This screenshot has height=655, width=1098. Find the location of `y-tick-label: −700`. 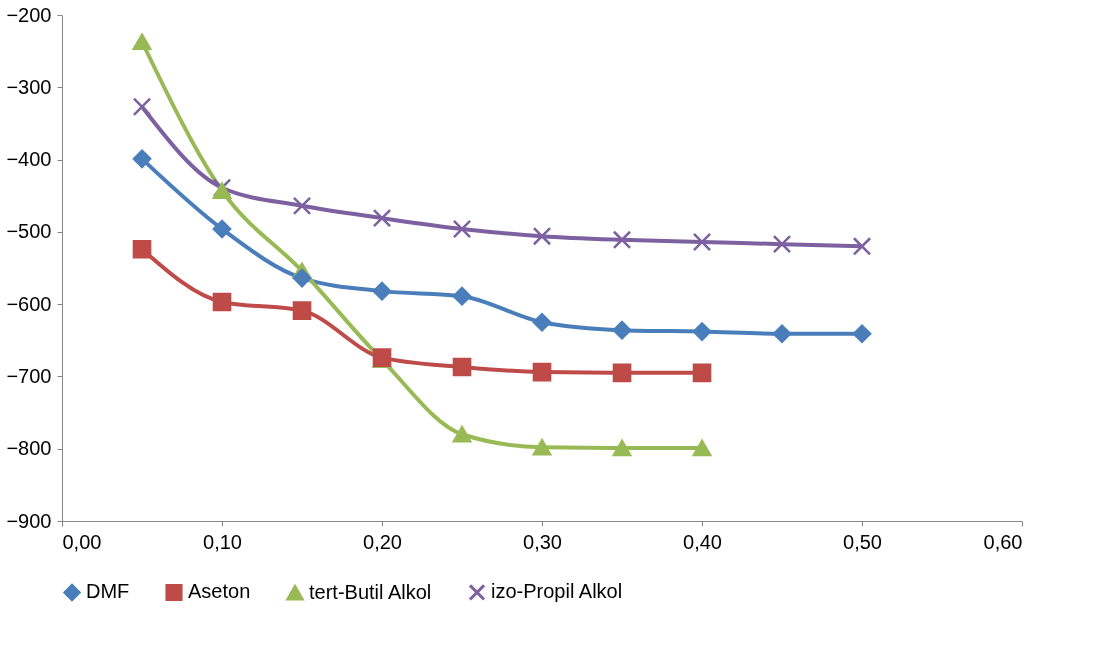

y-tick-label: −700 is located at coordinates (29, 375).